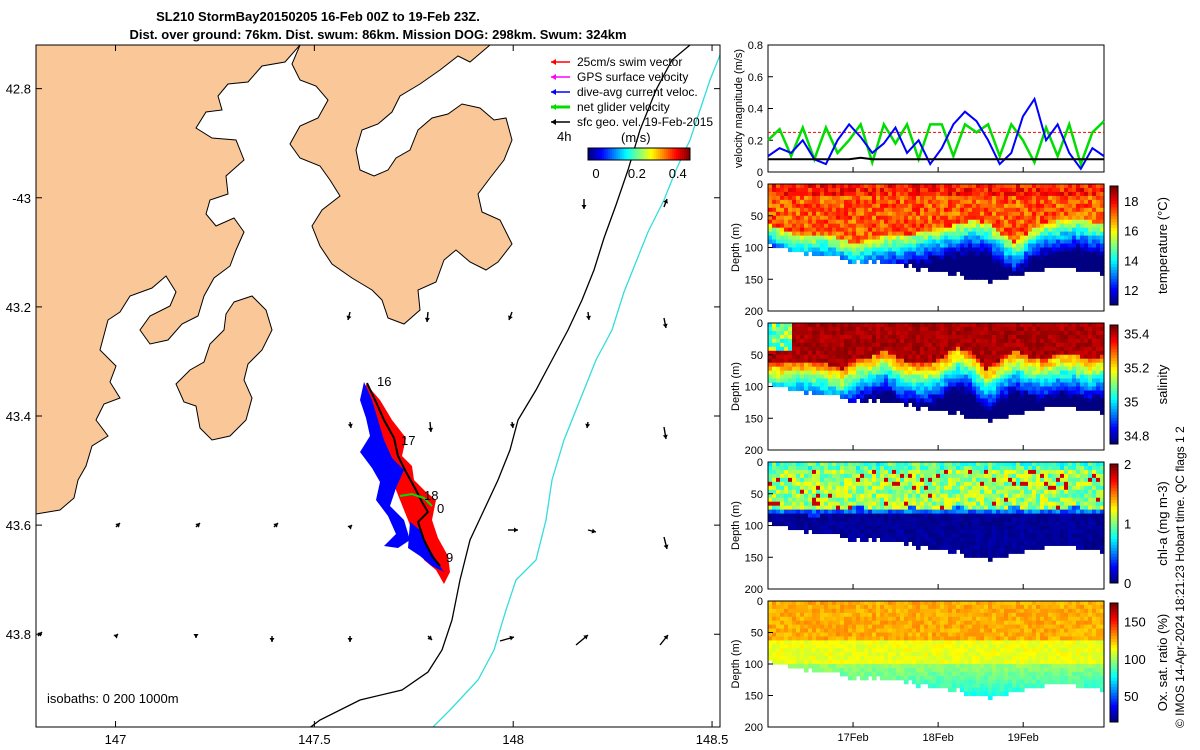 The height and width of the screenshot is (750, 1200). I want to click on heatmap-colorbar-swatch, so click(1114, 241).